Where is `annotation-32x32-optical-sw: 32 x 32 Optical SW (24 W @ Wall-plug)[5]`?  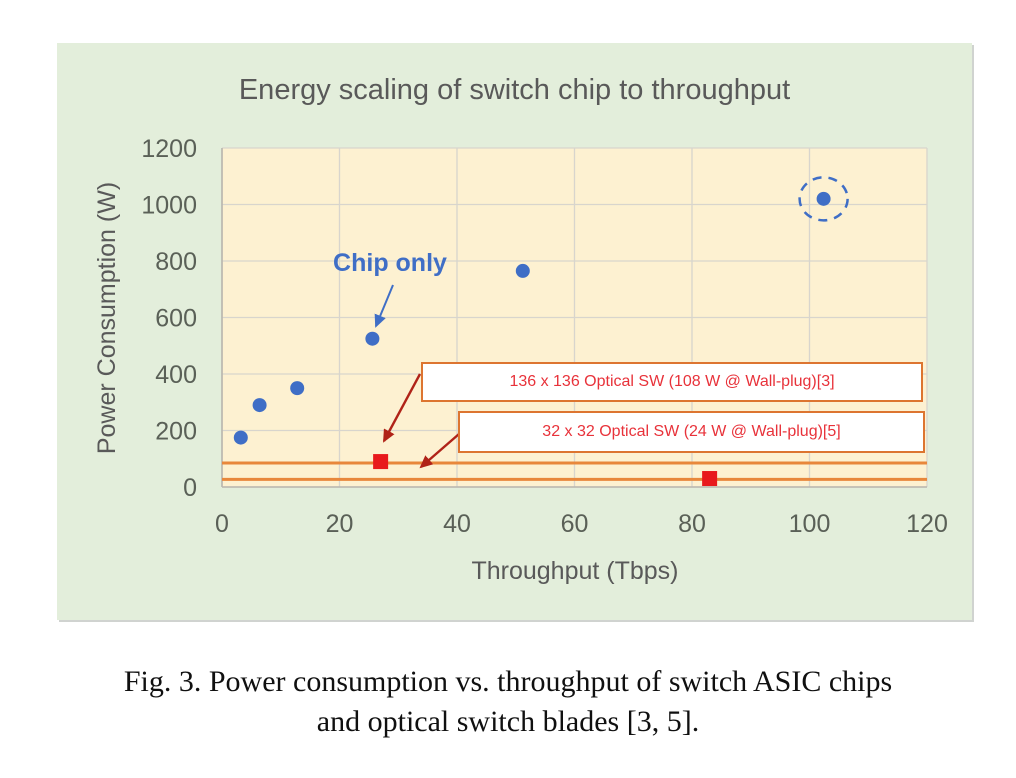 annotation-32x32-optical-sw: 32 x 32 Optical SW (24 W @ Wall-plug)[5] is located at coordinates (691, 432).